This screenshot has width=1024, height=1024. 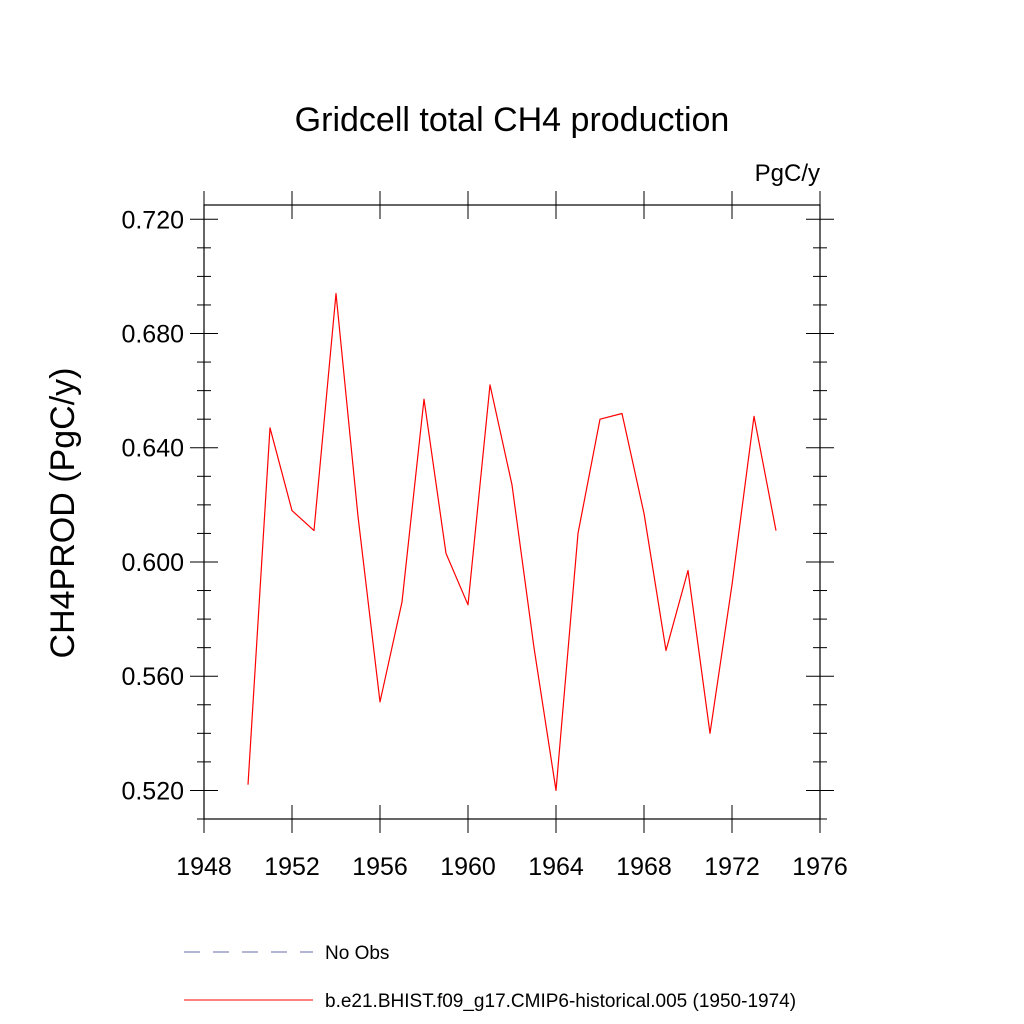 What do you see at coordinates (357, 953) in the screenshot?
I see `legend-label: No Obs` at bounding box center [357, 953].